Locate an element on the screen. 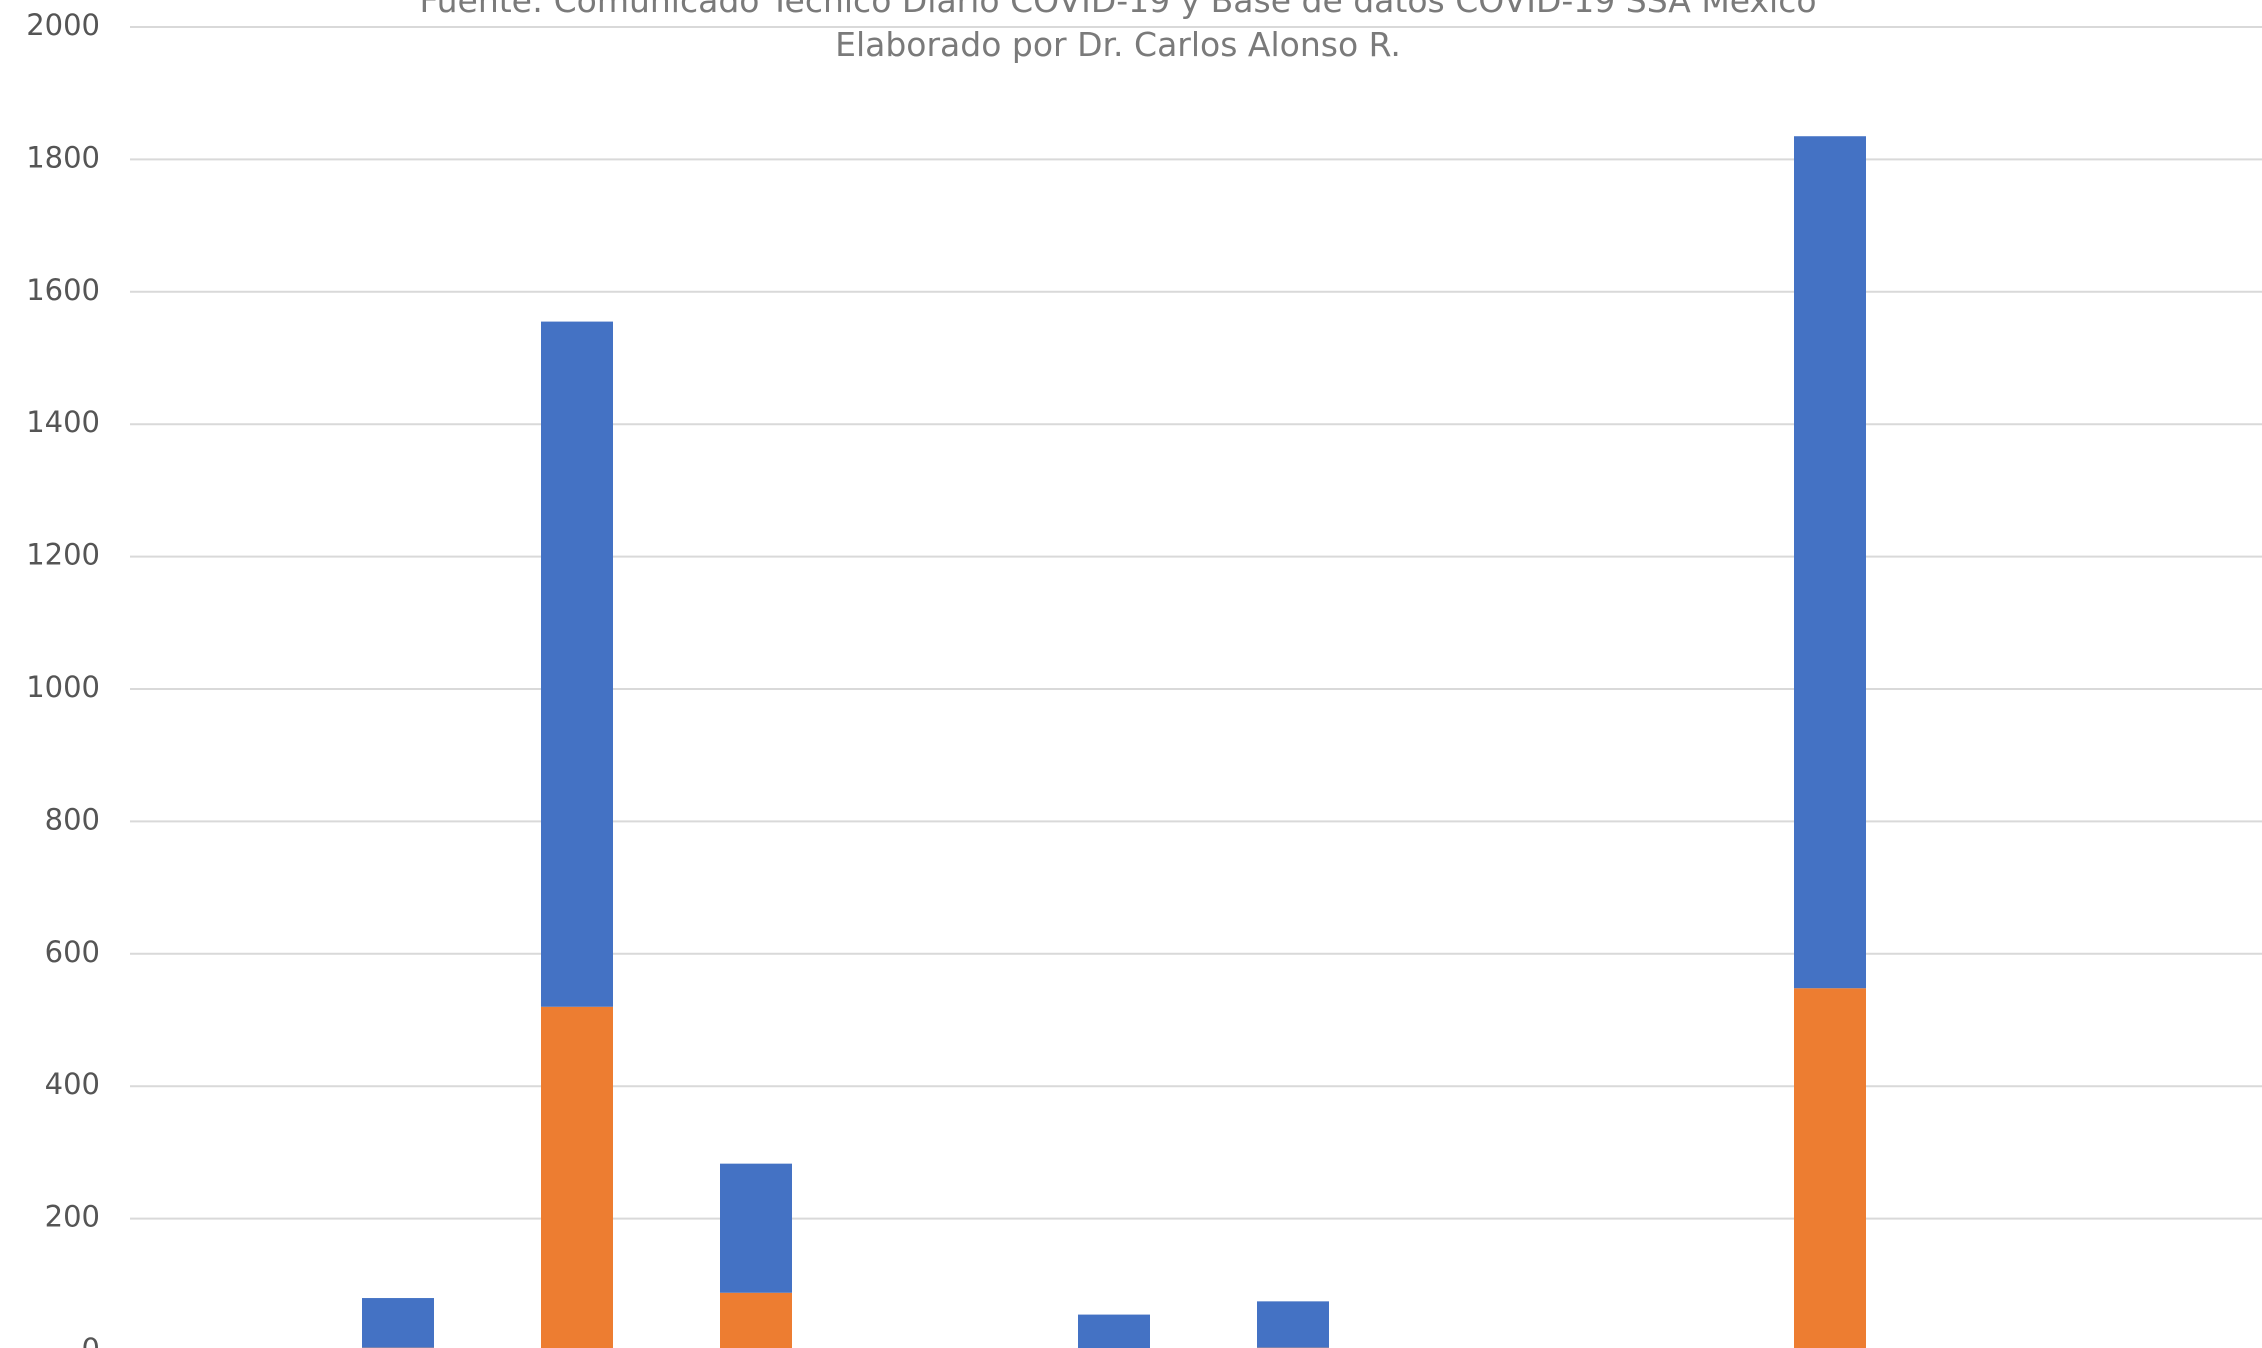 Image resolution: width=2262 pixels, height=1348 pixels. y-tick-label: 800 is located at coordinates (72, 819).